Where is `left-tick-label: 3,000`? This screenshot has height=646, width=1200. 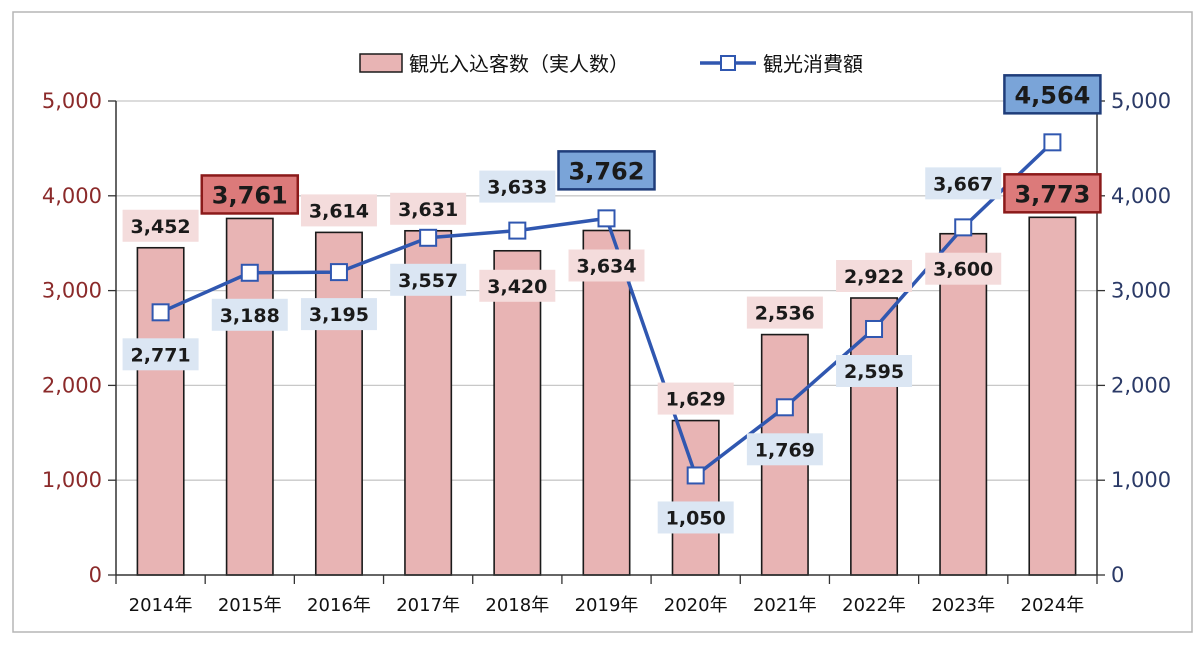
left-tick-label: 3,000 is located at coordinates (72, 291).